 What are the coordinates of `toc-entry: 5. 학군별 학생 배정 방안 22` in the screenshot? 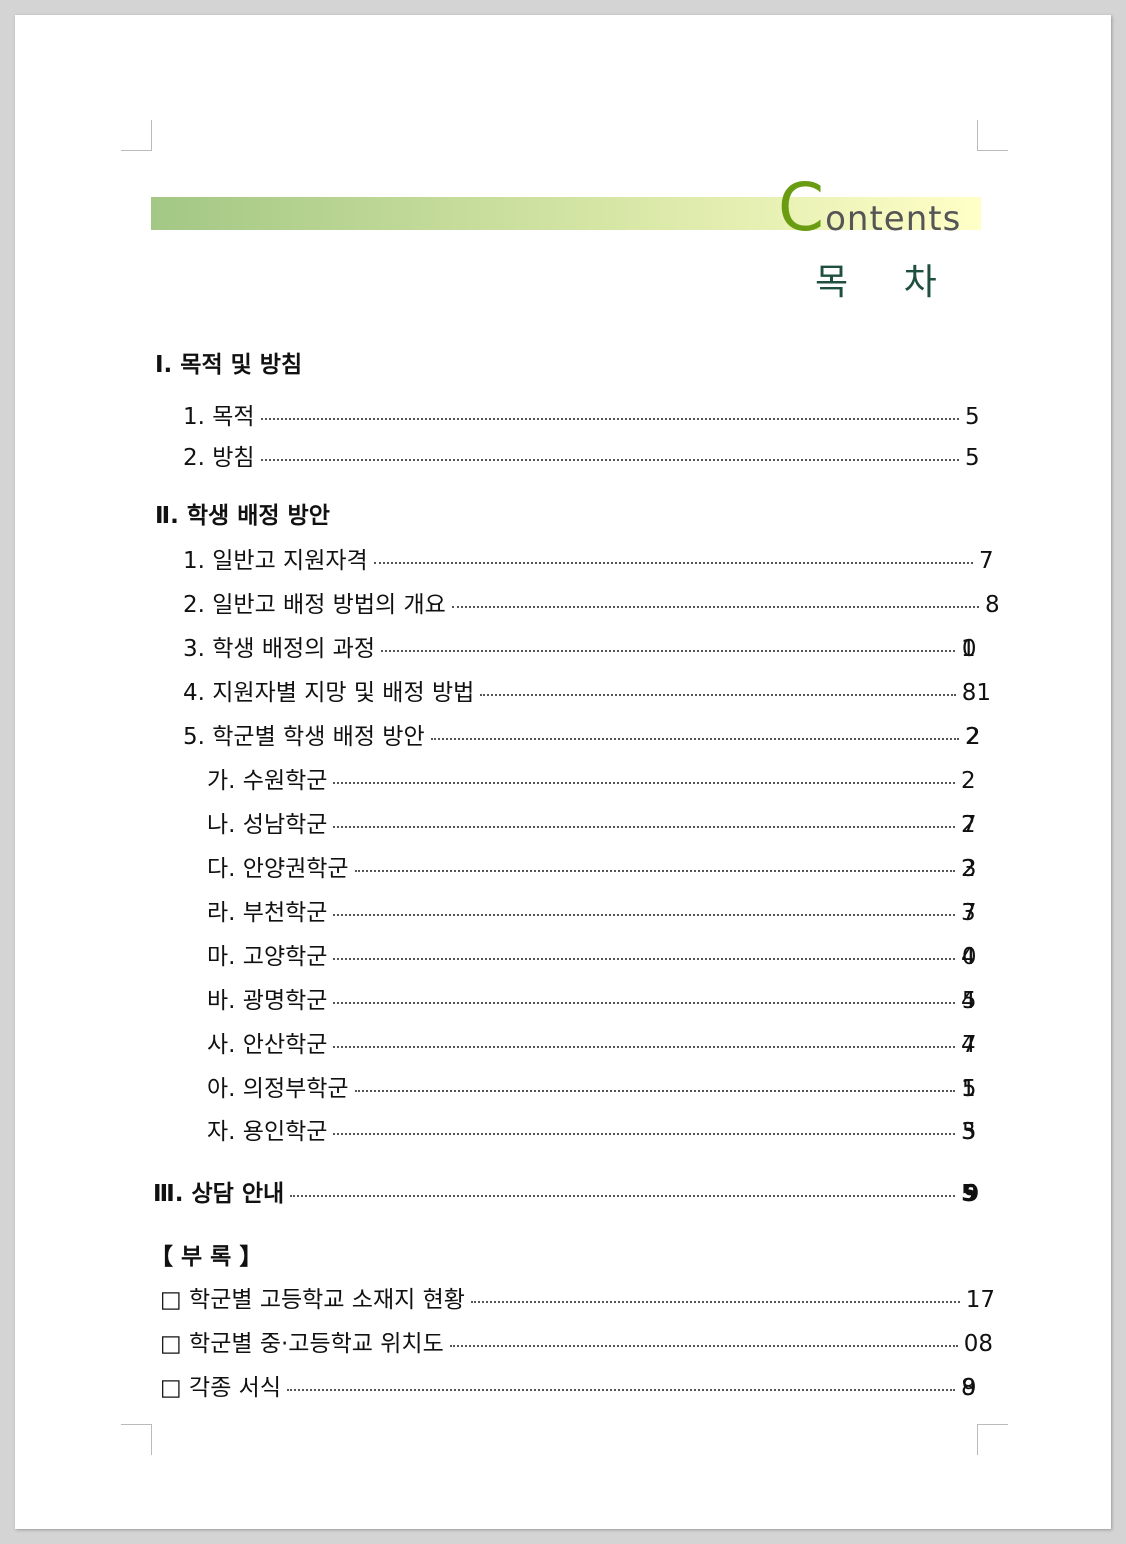 It's located at (582, 734).